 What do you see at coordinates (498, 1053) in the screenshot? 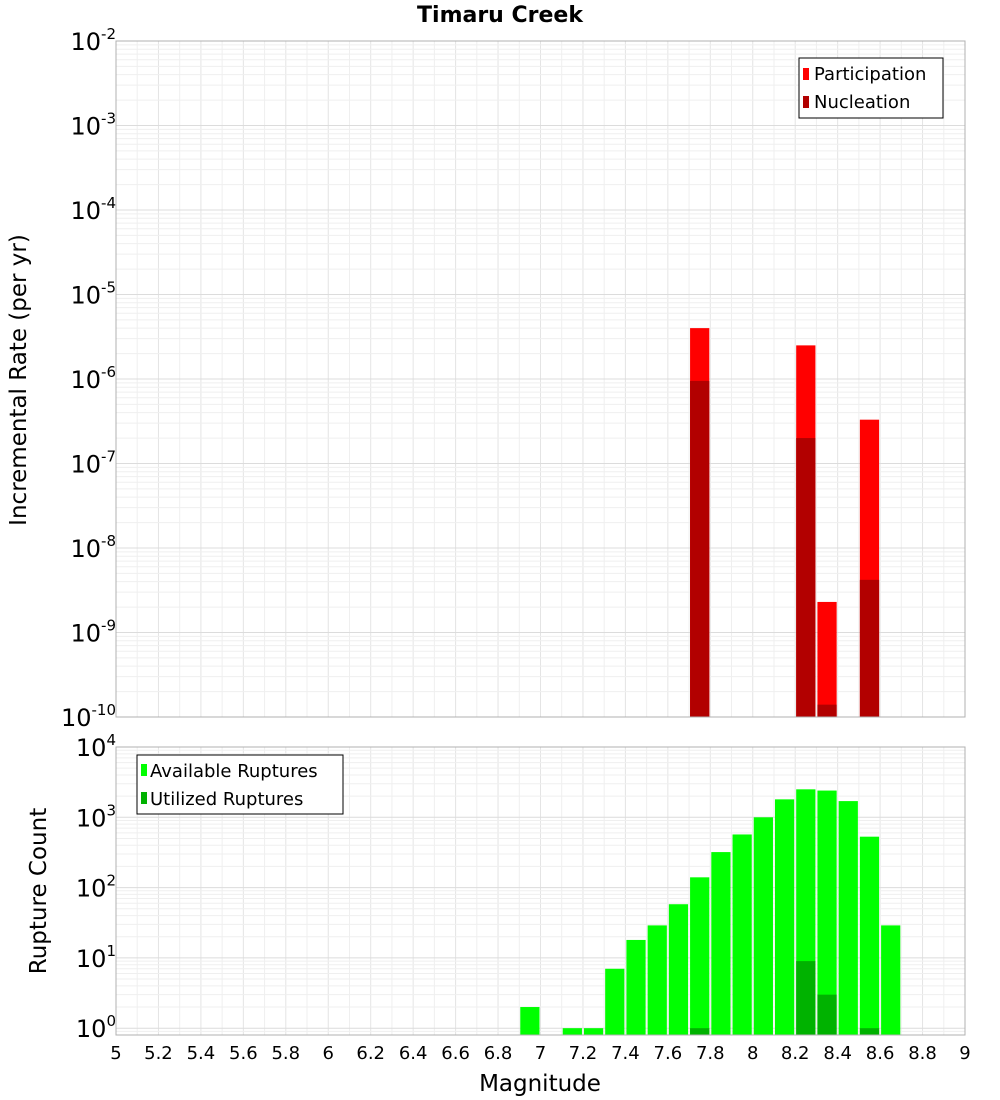
I see `x-tick-label: 6.8` at bounding box center [498, 1053].